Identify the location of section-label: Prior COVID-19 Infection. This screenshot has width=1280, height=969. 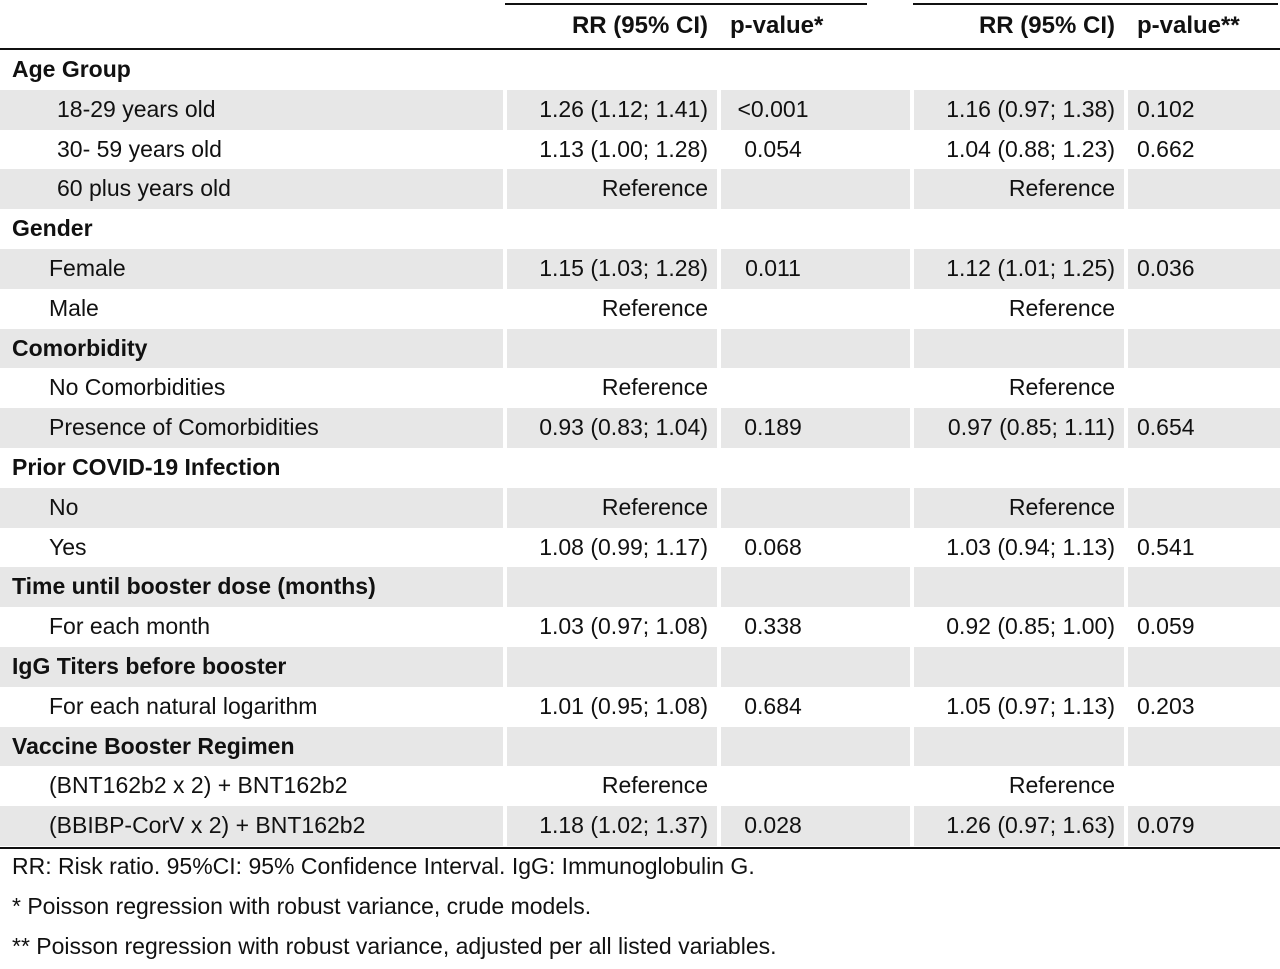
(146, 466).